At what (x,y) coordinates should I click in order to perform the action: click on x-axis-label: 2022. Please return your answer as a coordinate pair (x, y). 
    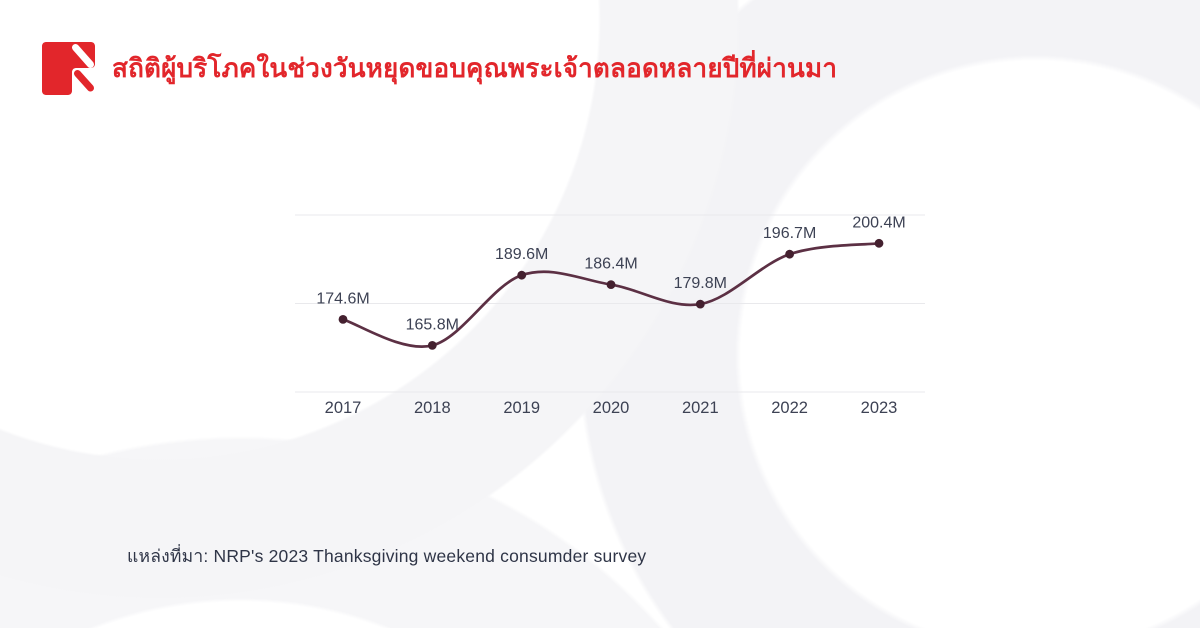
    Looking at the image, I should click on (789, 408).